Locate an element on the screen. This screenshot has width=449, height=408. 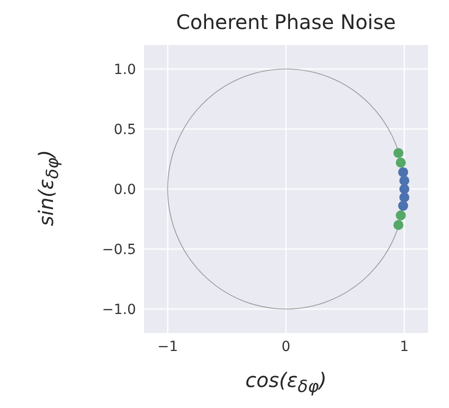
x-tick-label: 0 is located at coordinates (286, 346).